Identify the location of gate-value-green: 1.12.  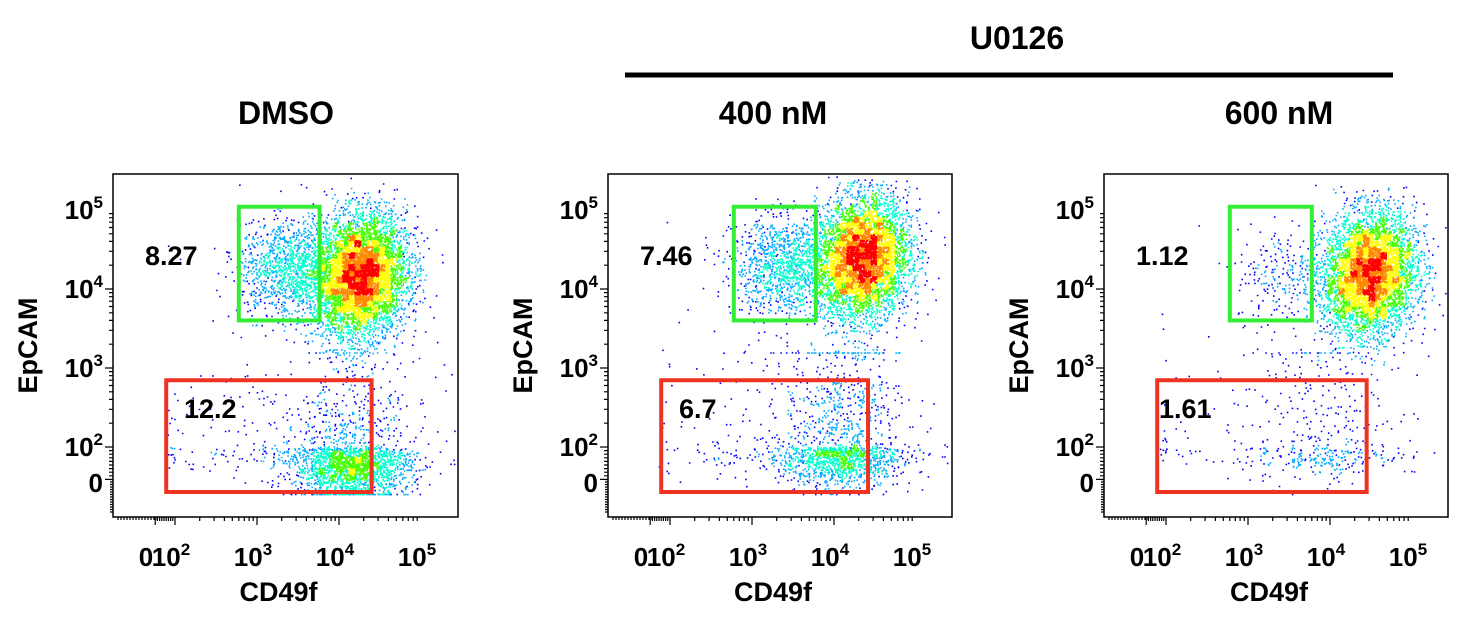
(1162, 256).